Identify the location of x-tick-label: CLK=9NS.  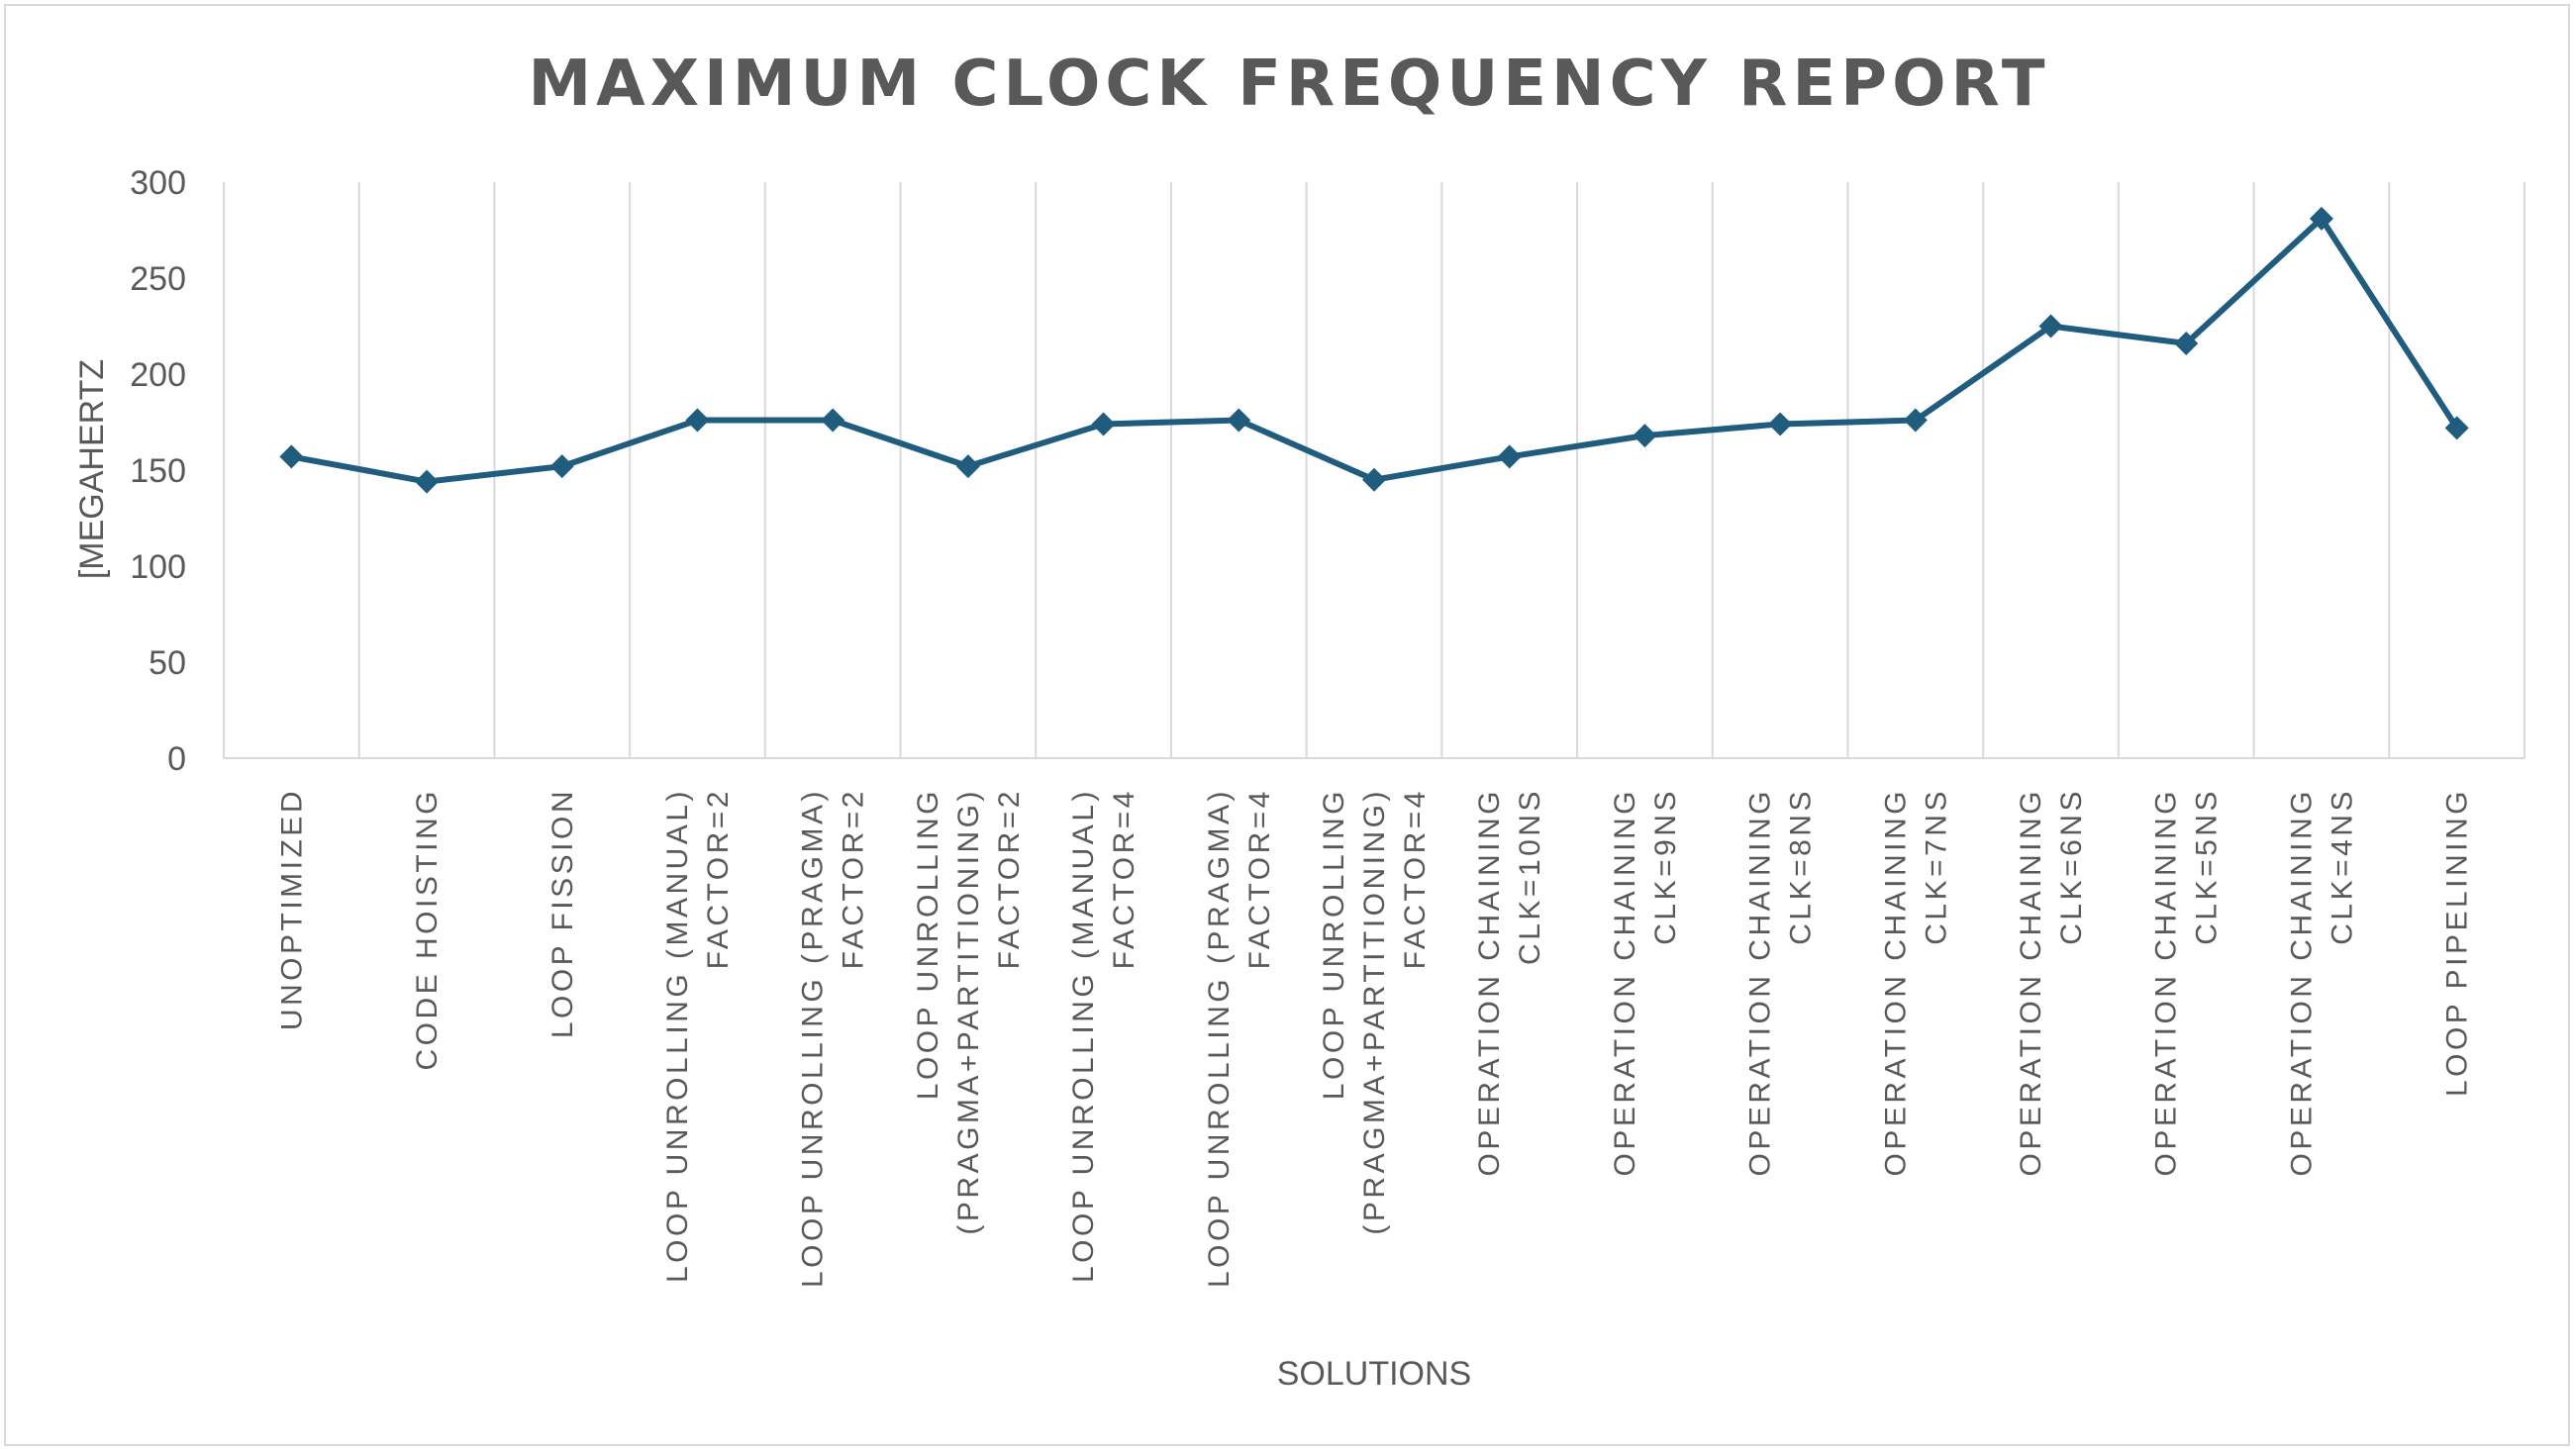
(1665, 866).